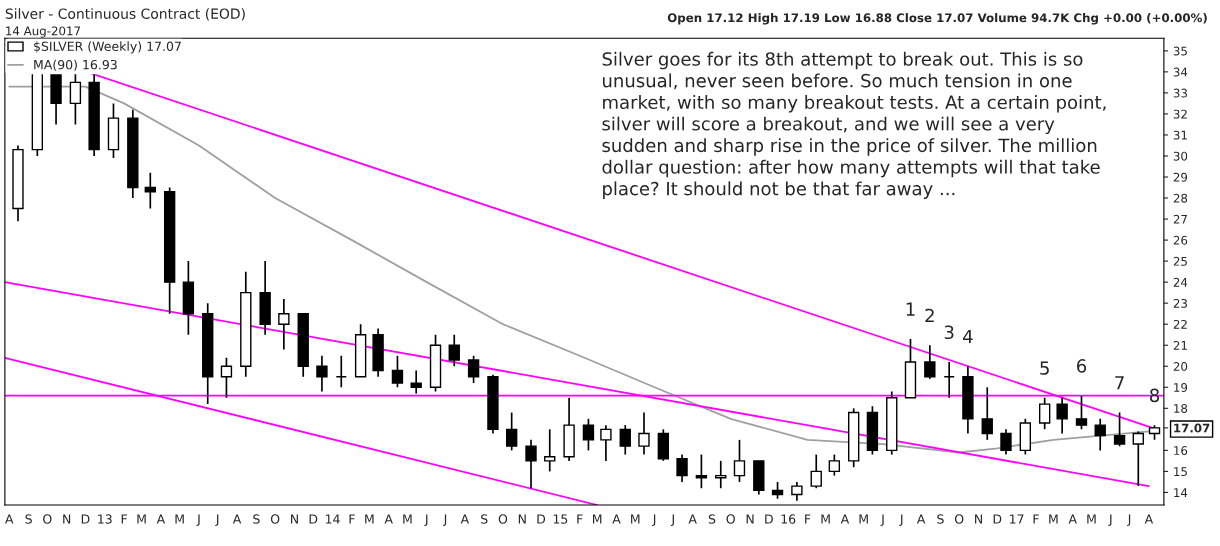  I want to click on y-tick-label: 33, so click(1180, 93).